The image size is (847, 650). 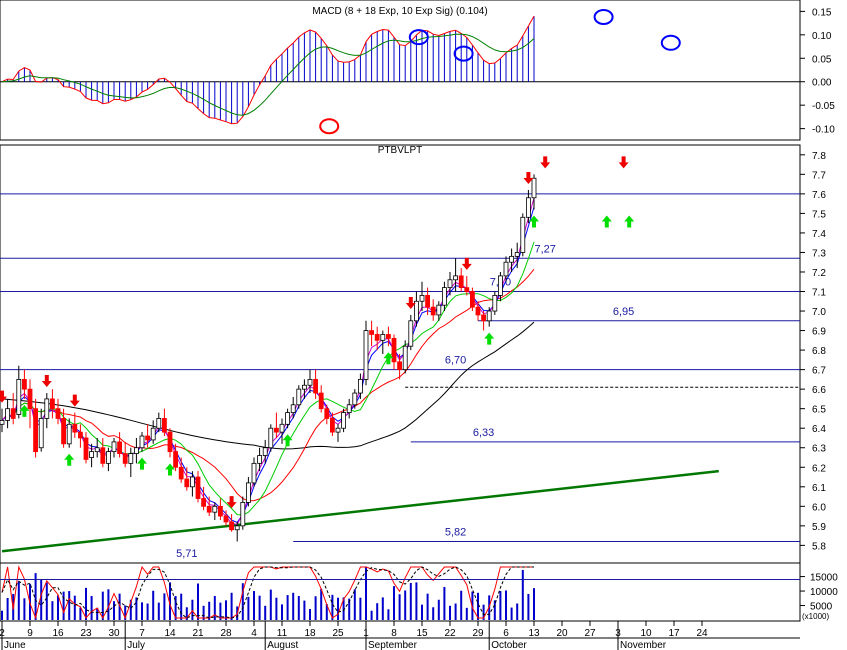 What do you see at coordinates (822, 83) in the screenshot?
I see `macd-tick-label: 0.00` at bounding box center [822, 83].